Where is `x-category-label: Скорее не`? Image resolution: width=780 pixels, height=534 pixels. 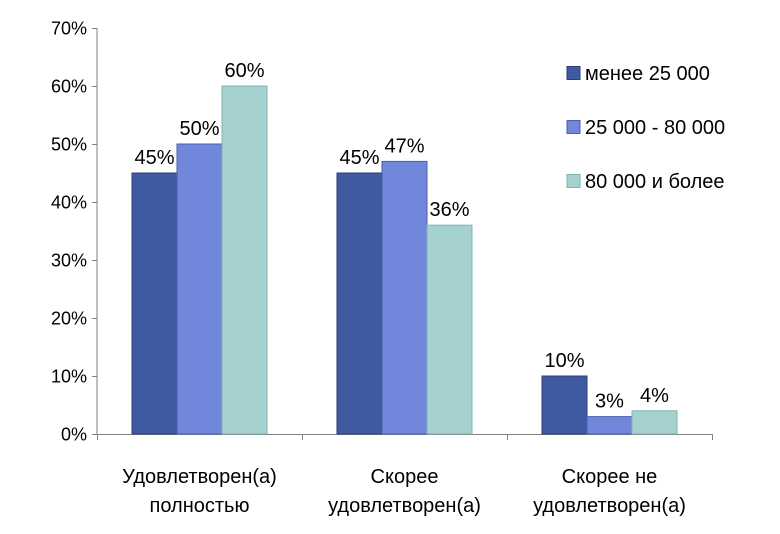 x-category-label: Скорее не is located at coordinates (610, 477).